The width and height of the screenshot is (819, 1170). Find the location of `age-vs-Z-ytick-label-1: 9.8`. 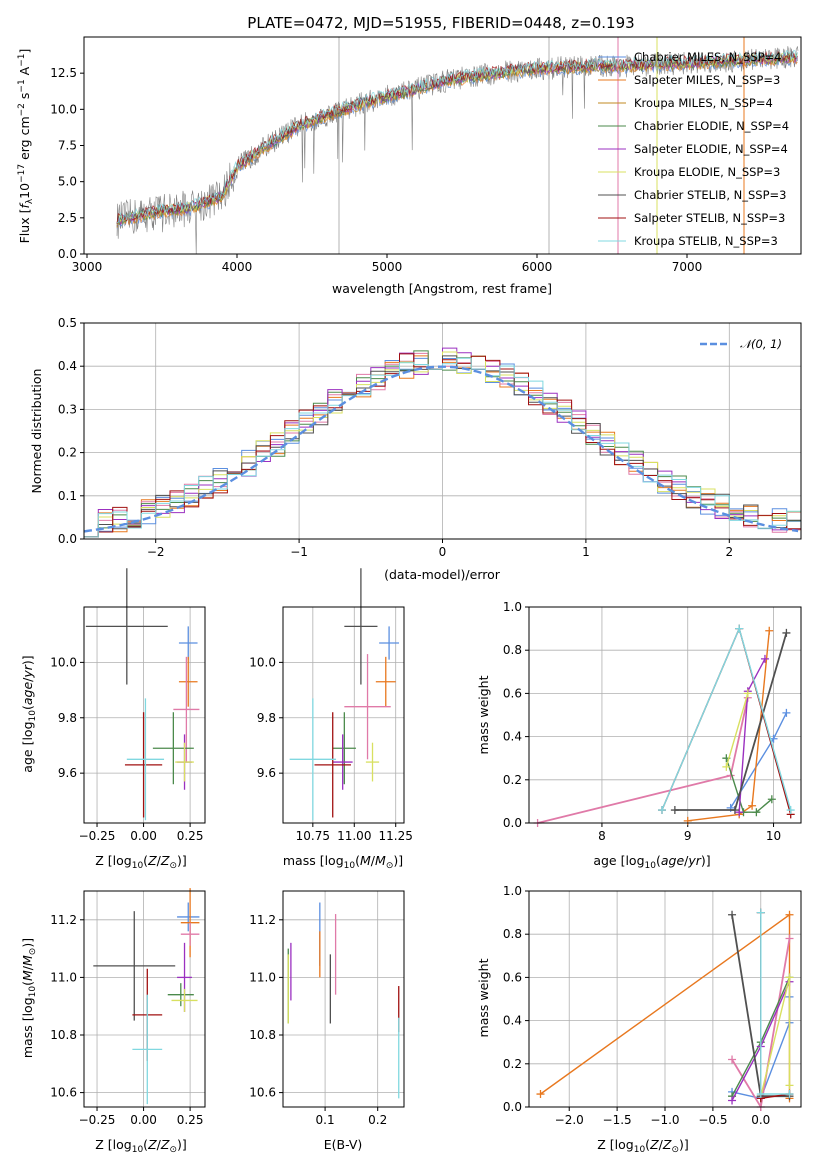

age-vs-Z-ytick-label-1: 9.8 is located at coordinates (67, 718).